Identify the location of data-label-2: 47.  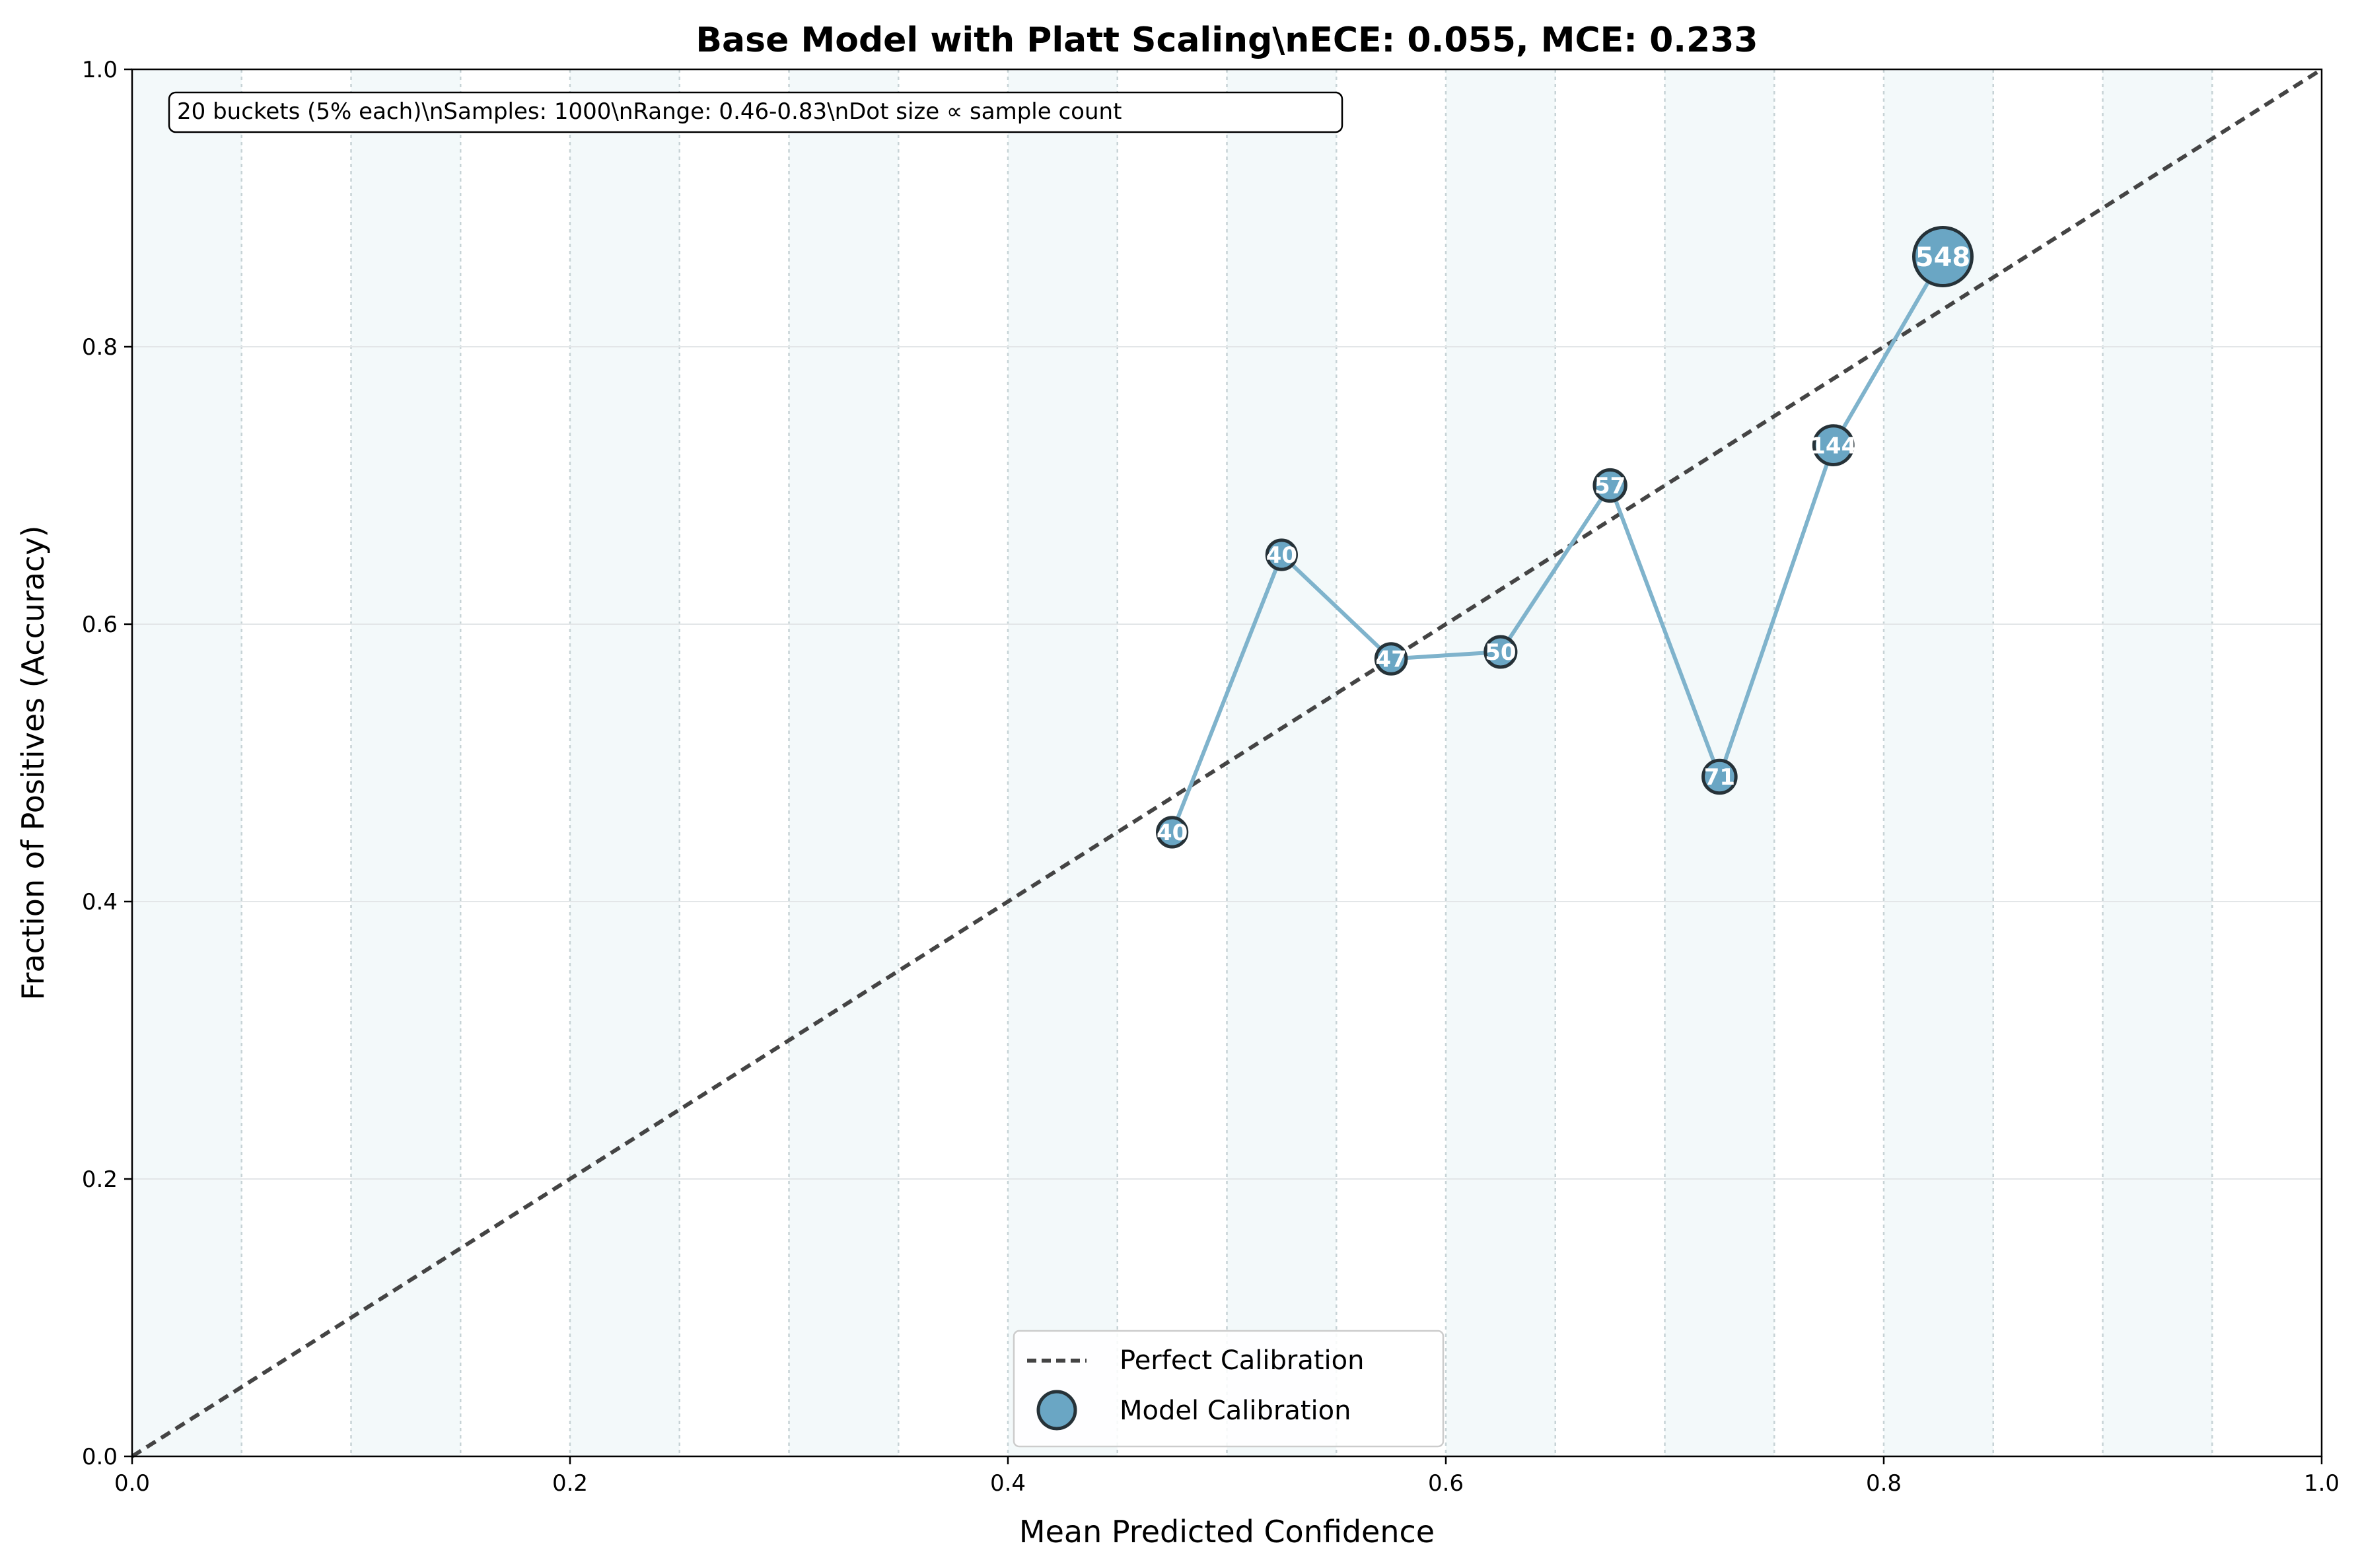
(1390, 660).